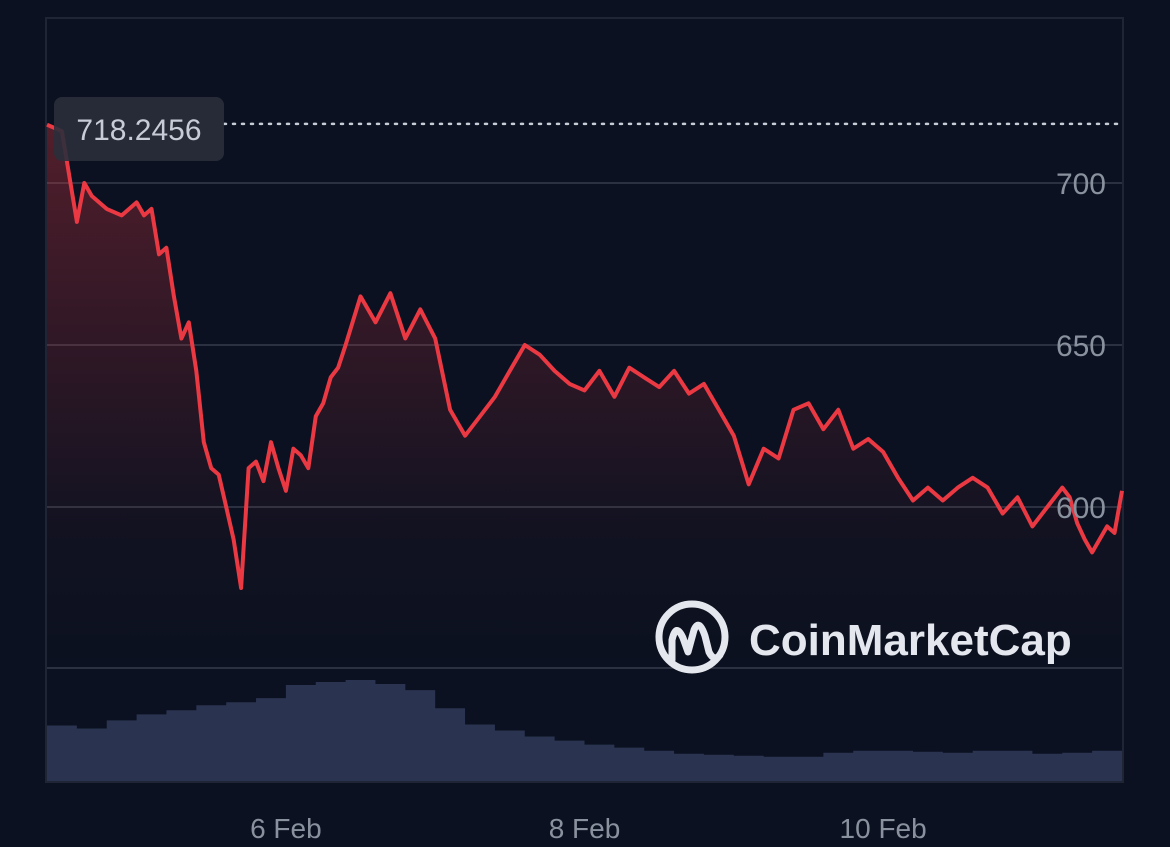 This screenshot has height=847, width=1170. I want to click on y-tick-label-650: 650, so click(1081, 346).